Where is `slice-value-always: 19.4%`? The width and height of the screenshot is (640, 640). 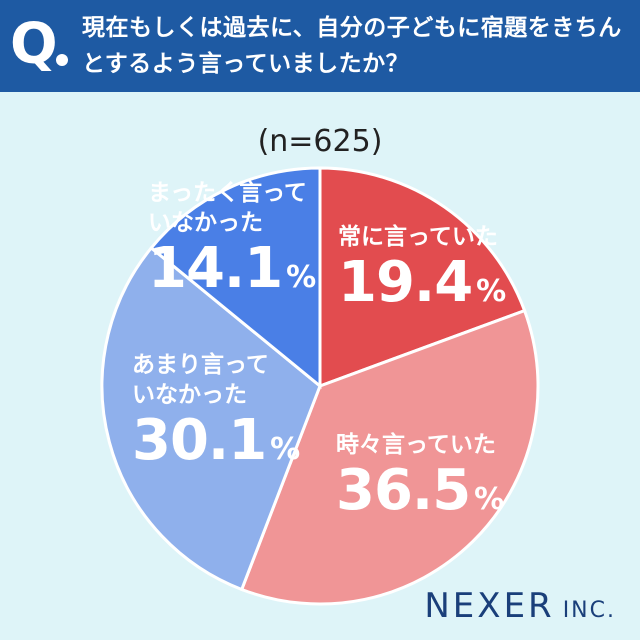 slice-value-always: 19.4% is located at coordinates (422, 282).